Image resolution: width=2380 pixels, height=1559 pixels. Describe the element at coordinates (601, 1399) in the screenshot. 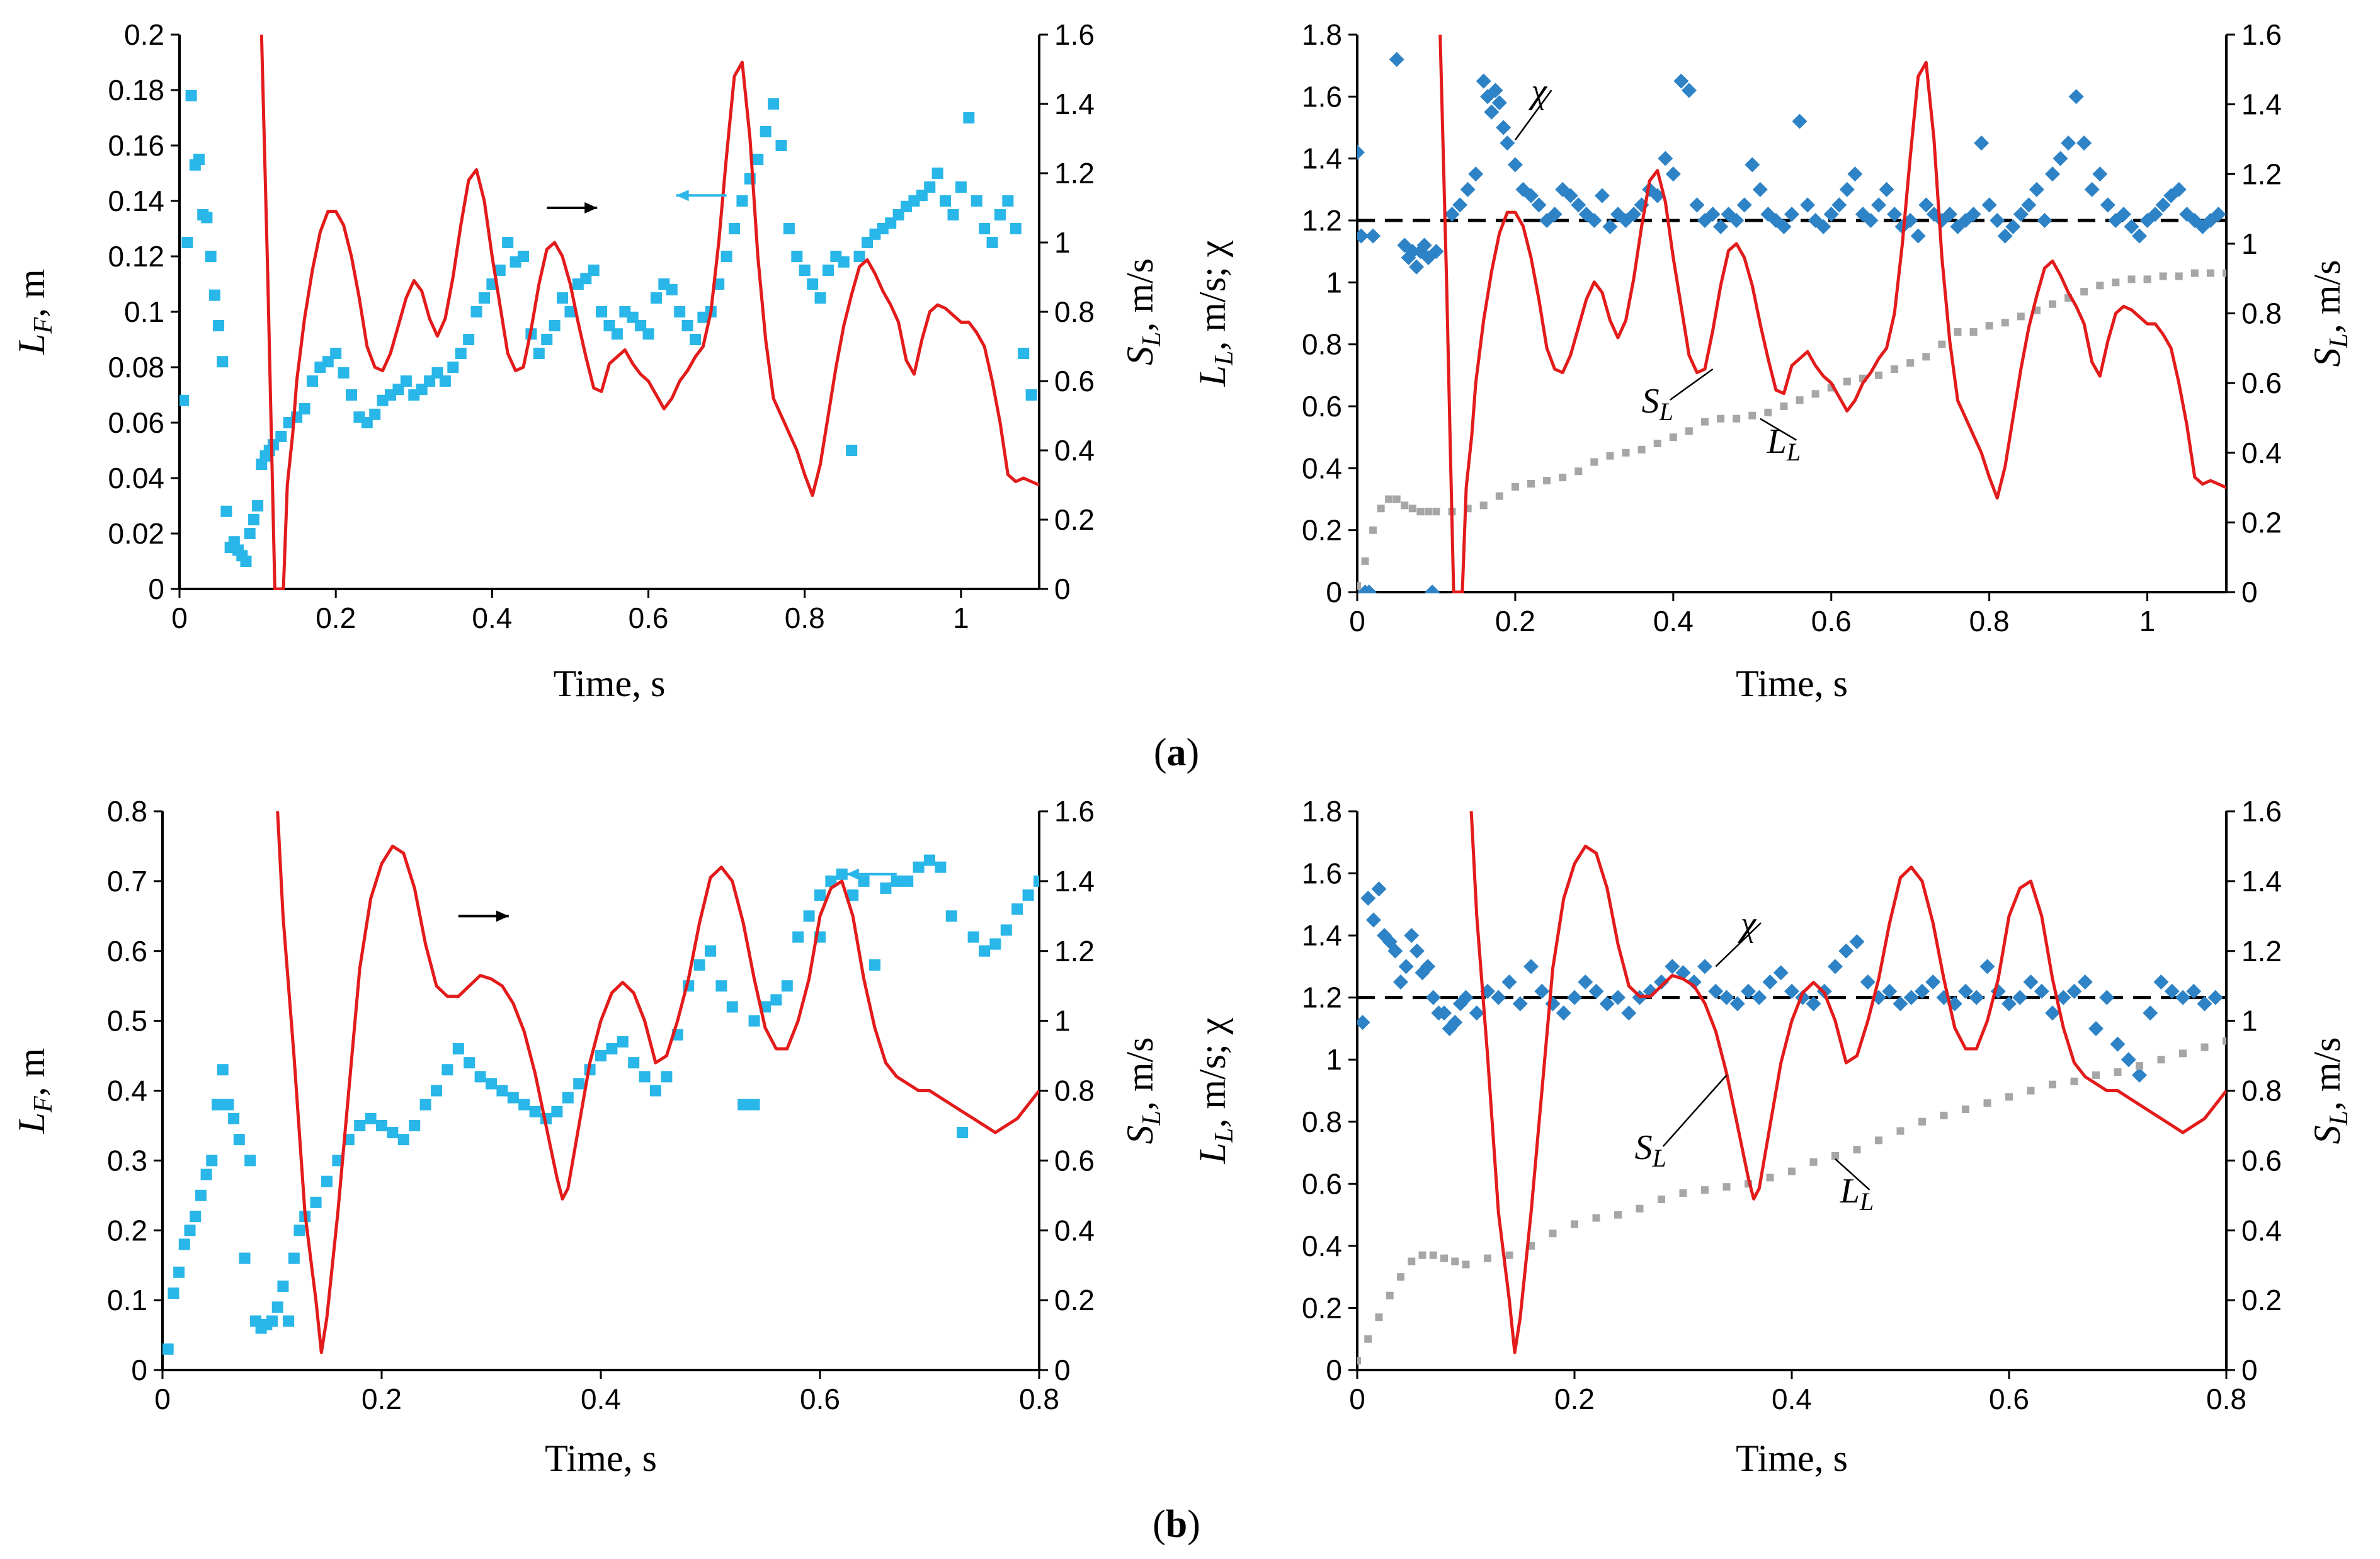

I see `x-tick-label: 0.4` at that location.